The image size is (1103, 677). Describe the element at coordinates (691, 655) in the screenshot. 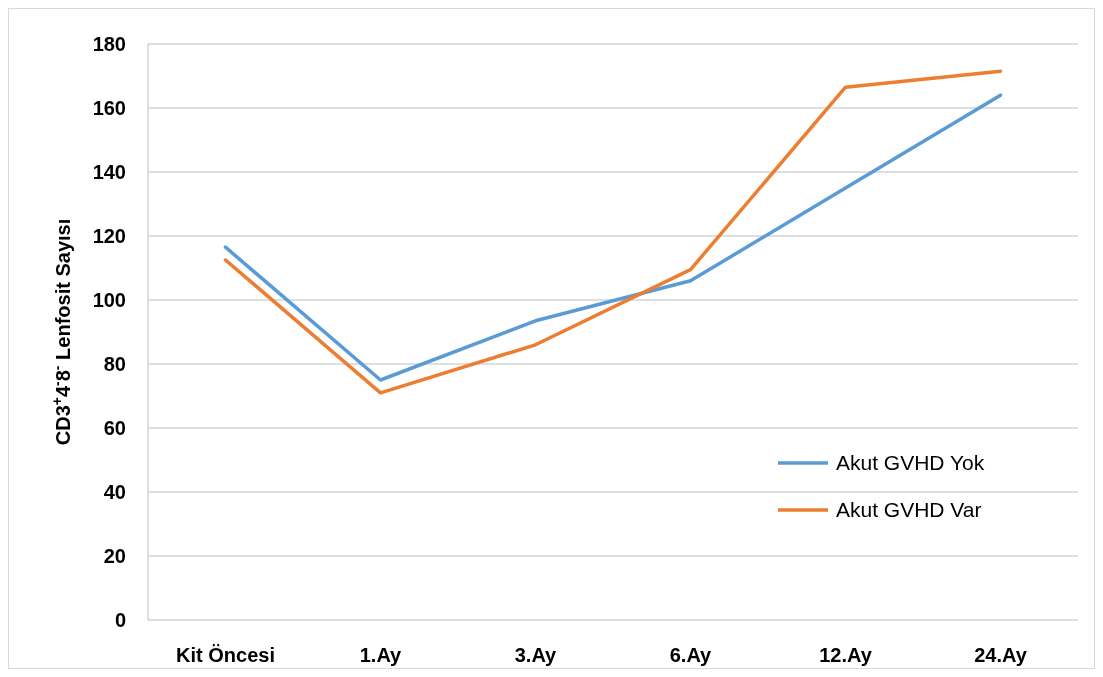

I see `x-tick-label: 6.Ay` at that location.